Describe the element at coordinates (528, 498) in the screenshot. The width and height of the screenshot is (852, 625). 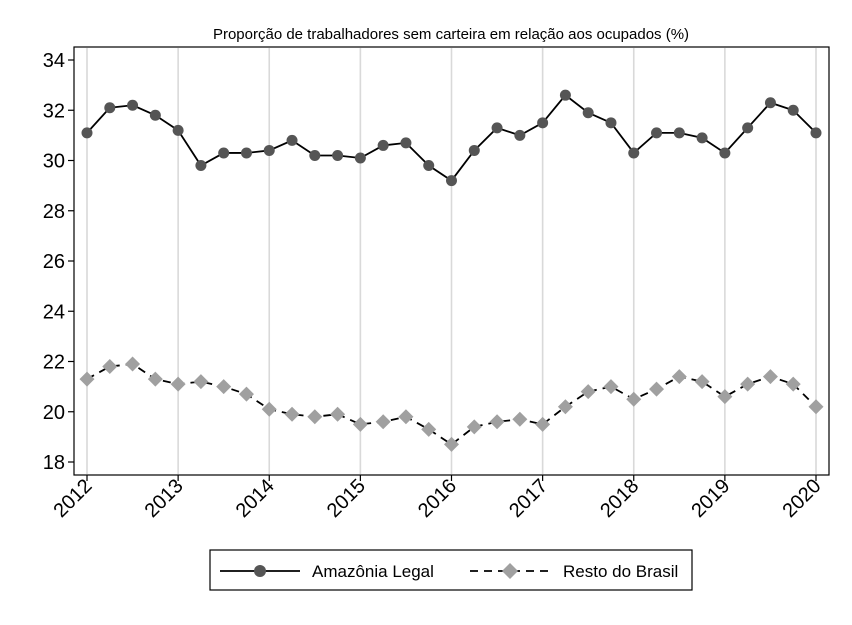
I see `x-tick-label-2017: 2017` at that location.